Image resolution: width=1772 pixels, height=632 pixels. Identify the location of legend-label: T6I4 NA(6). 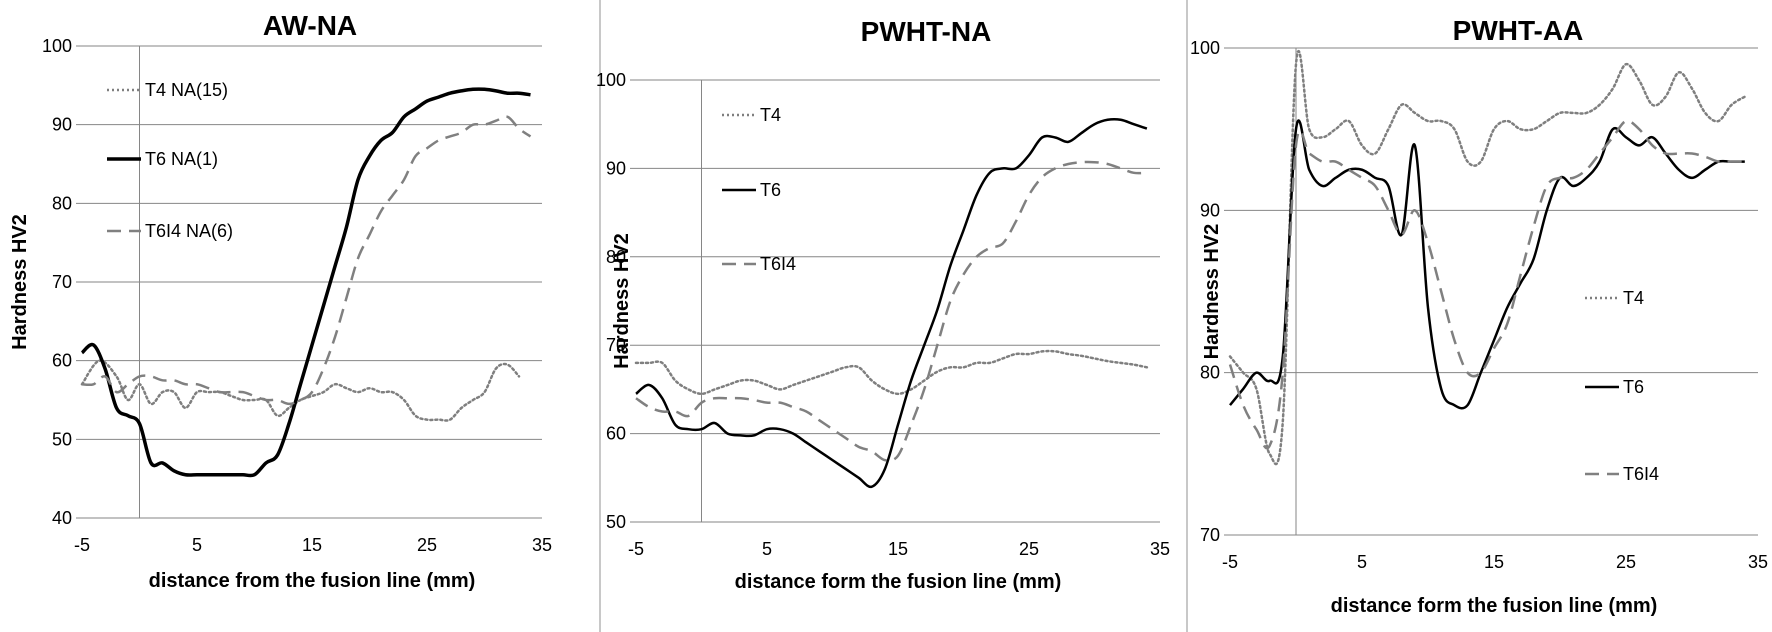
(189, 231).